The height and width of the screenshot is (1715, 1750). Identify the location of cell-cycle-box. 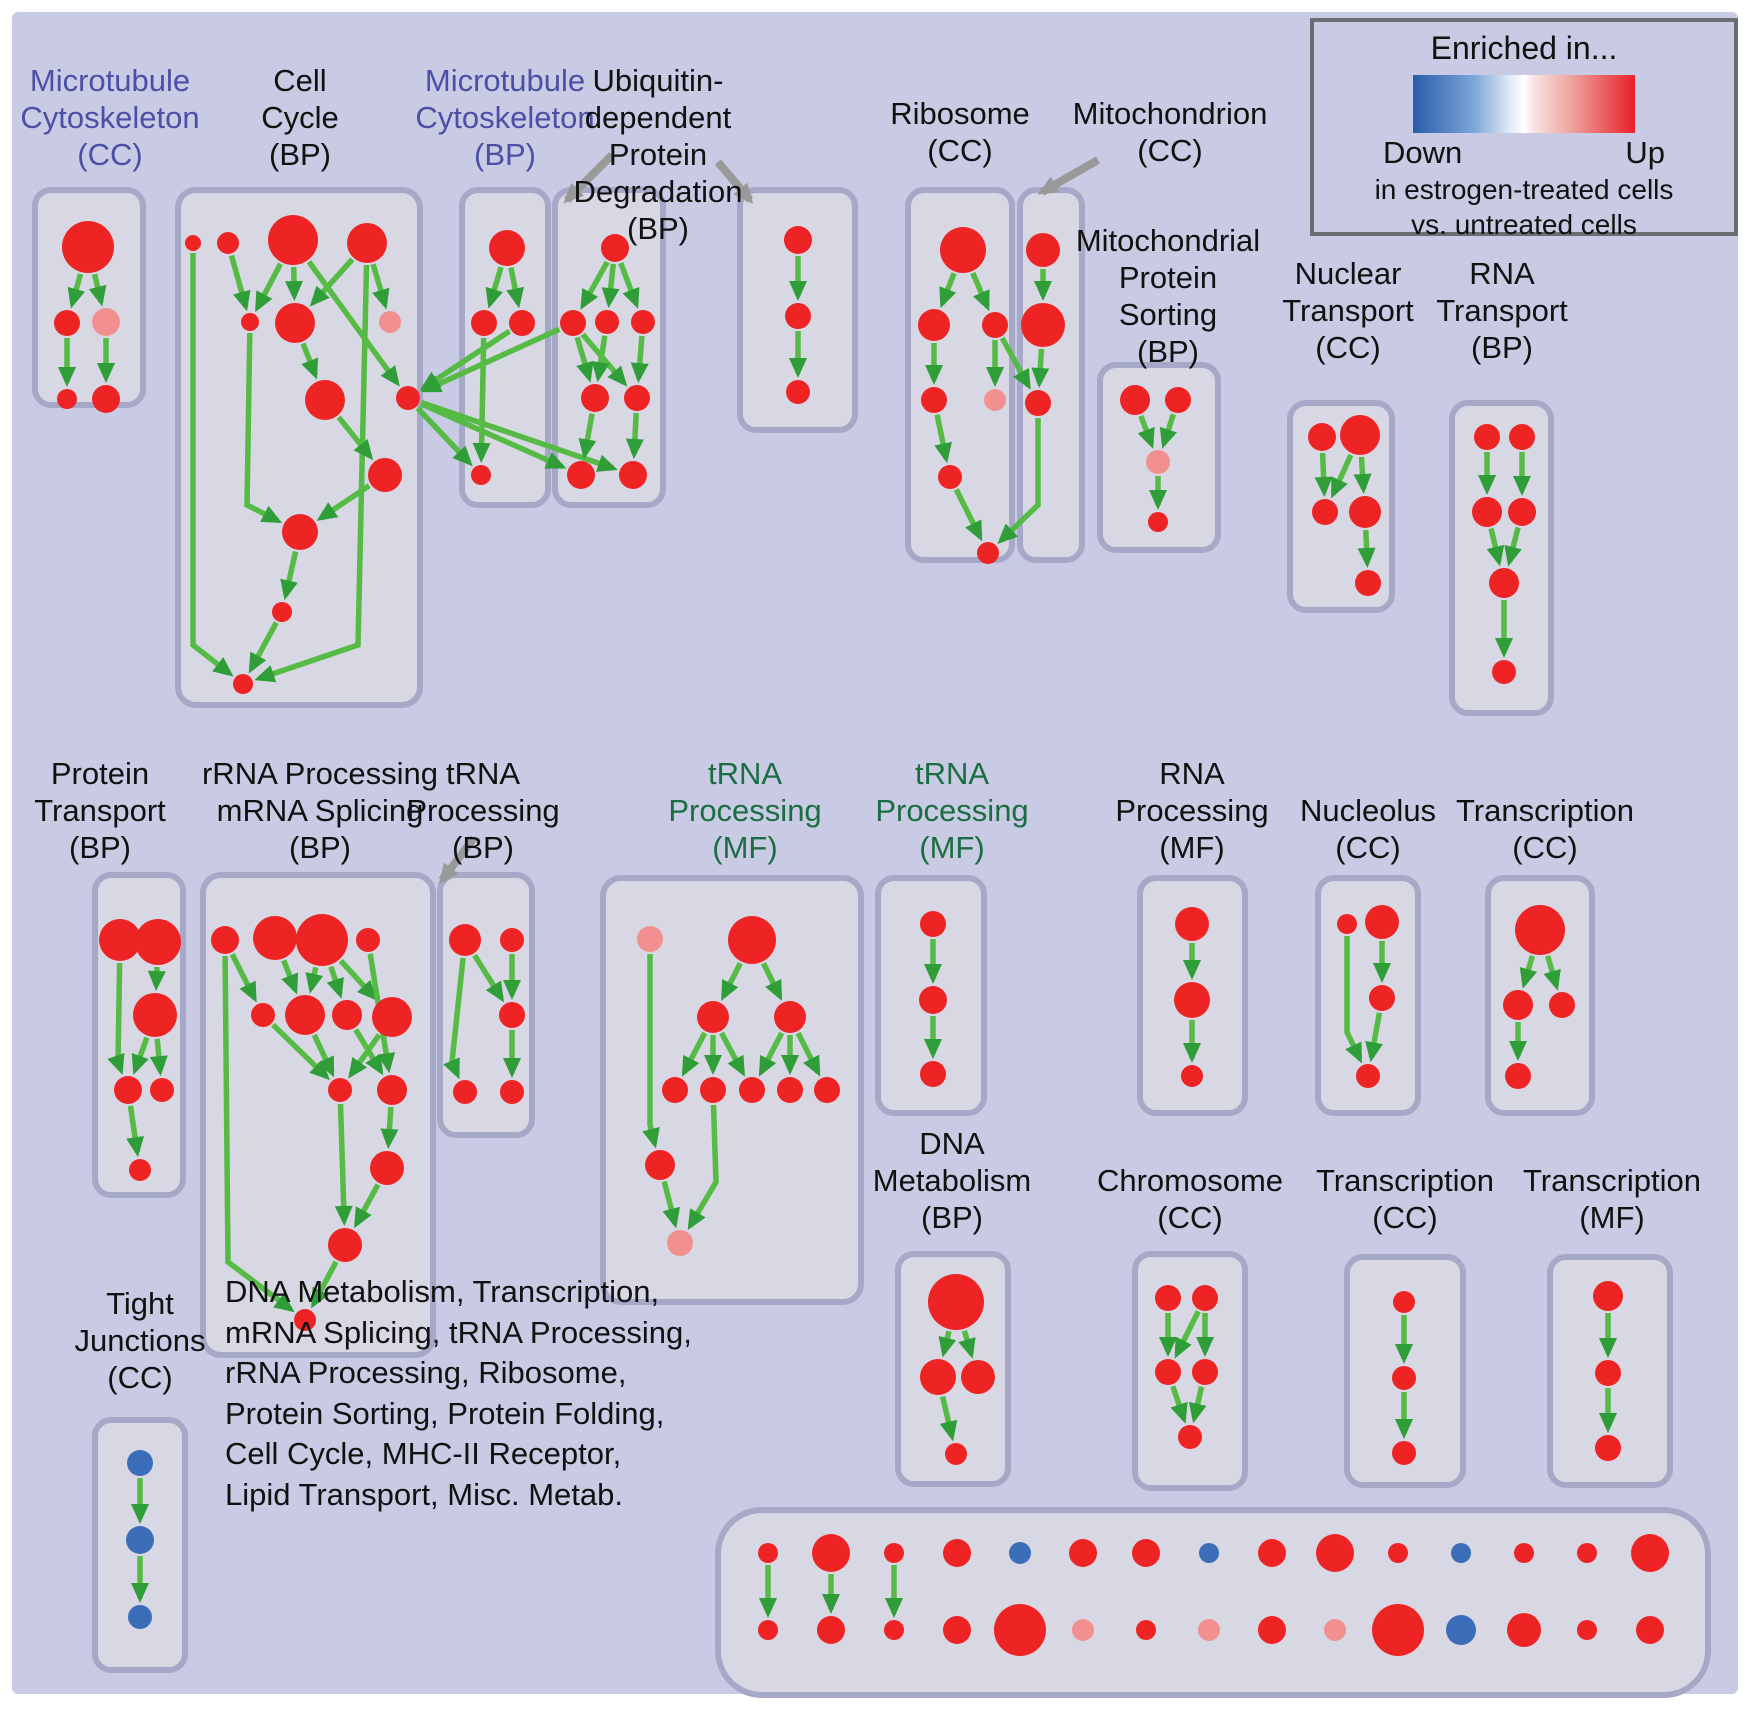
(299, 447).